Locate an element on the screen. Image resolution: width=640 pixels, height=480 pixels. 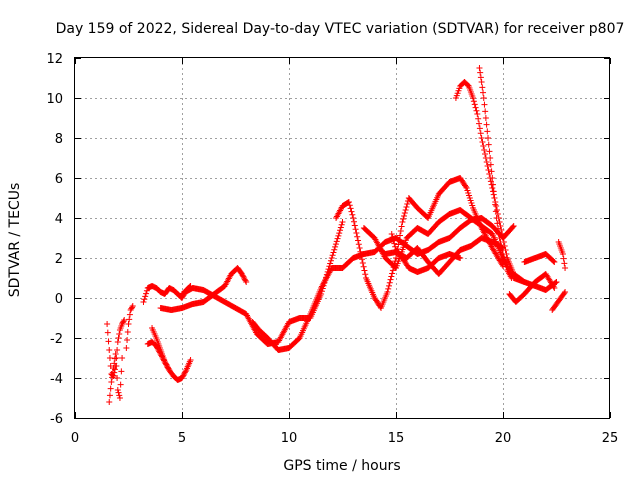
y-tick-label: -2 is located at coordinates (56, 339).